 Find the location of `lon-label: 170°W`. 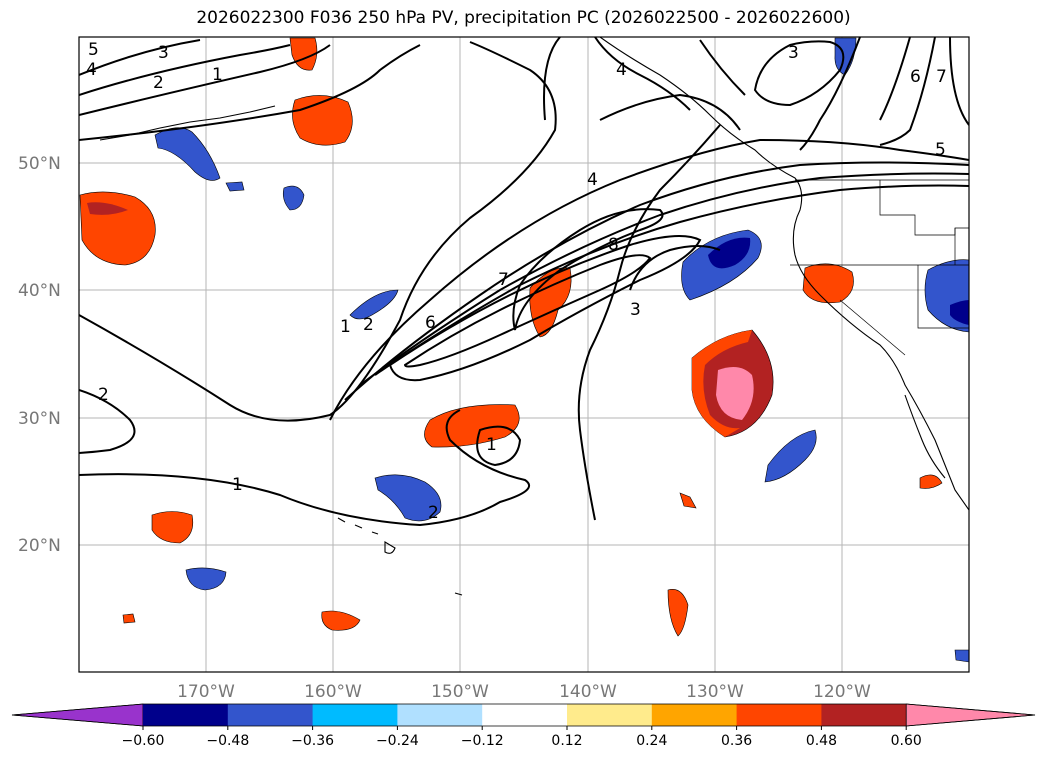

lon-label: 170°W is located at coordinates (206, 692).